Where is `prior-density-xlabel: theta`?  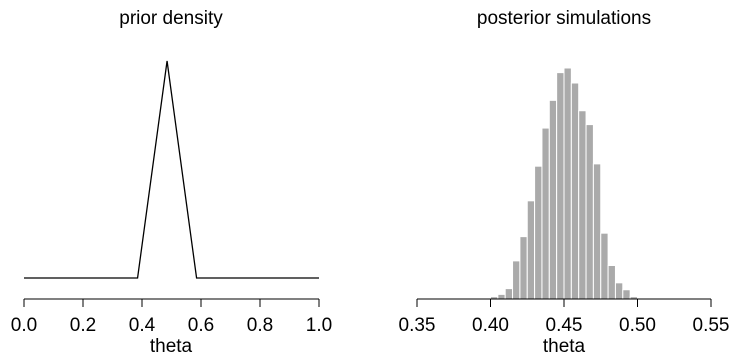 prior-density-xlabel: theta is located at coordinates (171, 346).